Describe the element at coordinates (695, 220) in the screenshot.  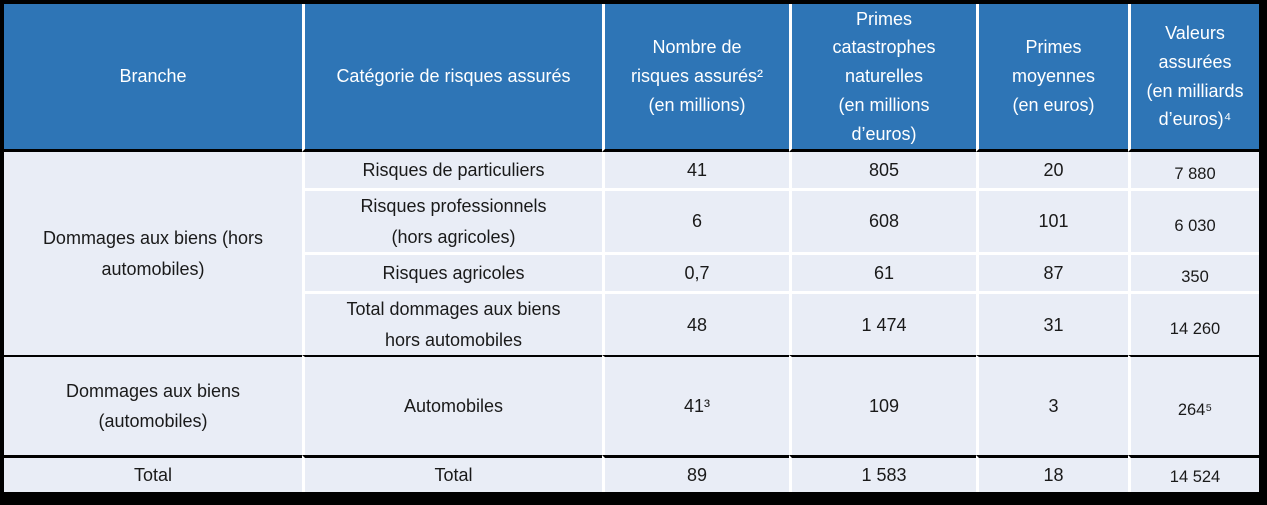
I see `cell-nombre-professionnels: 6` at that location.